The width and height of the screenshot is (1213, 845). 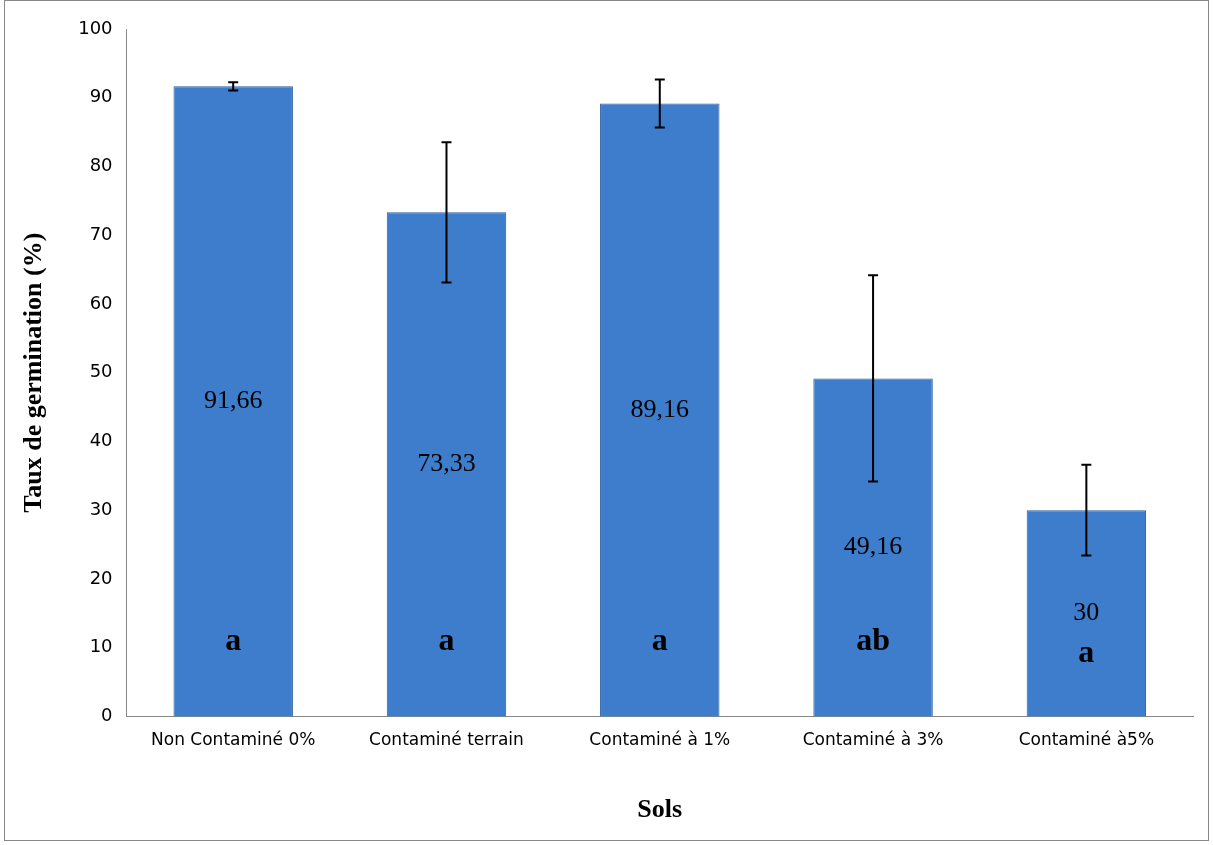 I want to click on y-tick-label: 80, so click(x=101, y=165).